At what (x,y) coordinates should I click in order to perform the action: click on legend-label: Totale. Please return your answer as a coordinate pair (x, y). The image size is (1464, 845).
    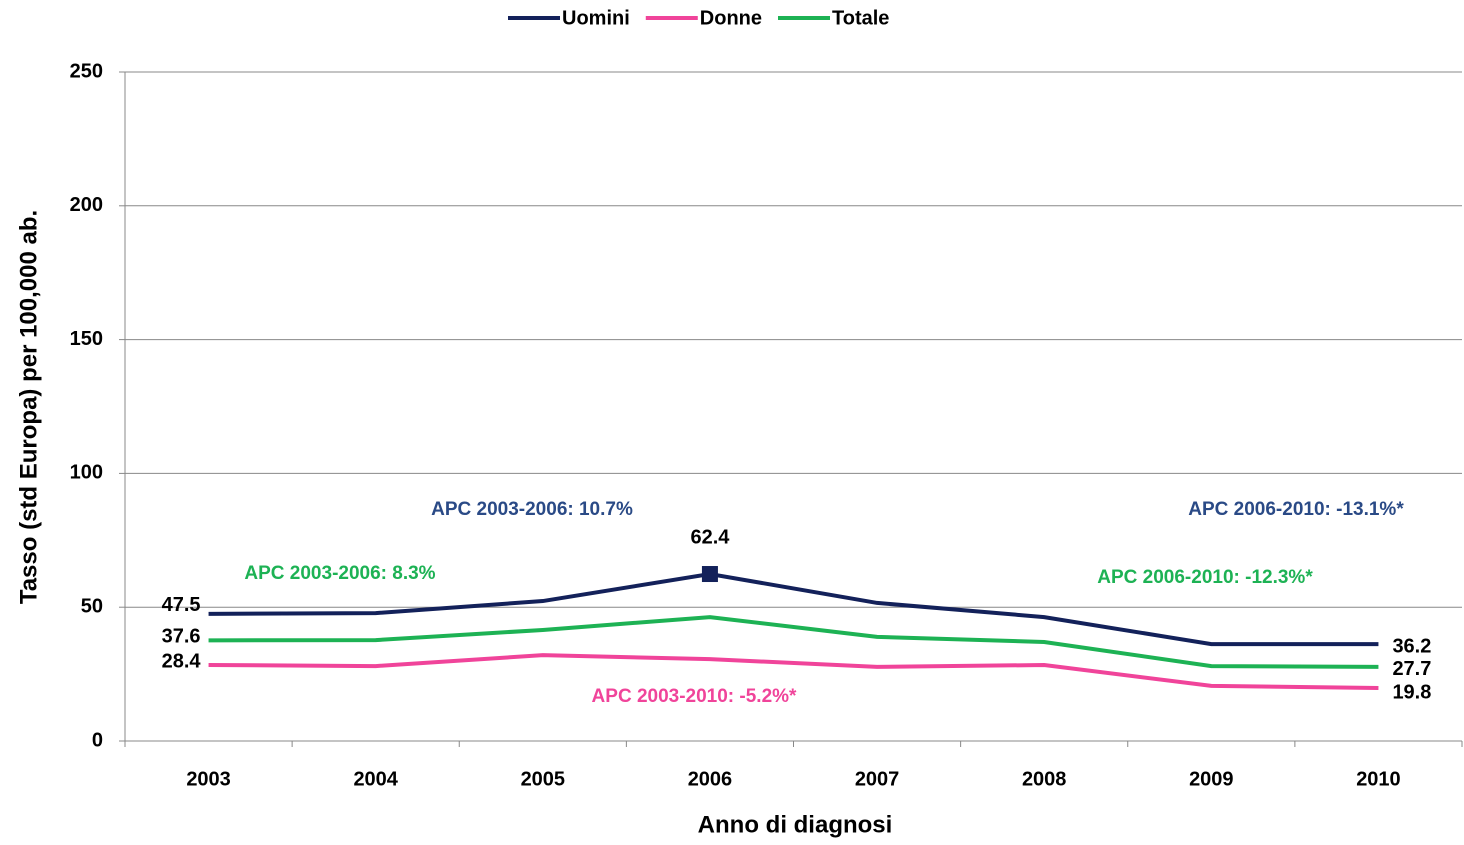
    Looking at the image, I should click on (860, 18).